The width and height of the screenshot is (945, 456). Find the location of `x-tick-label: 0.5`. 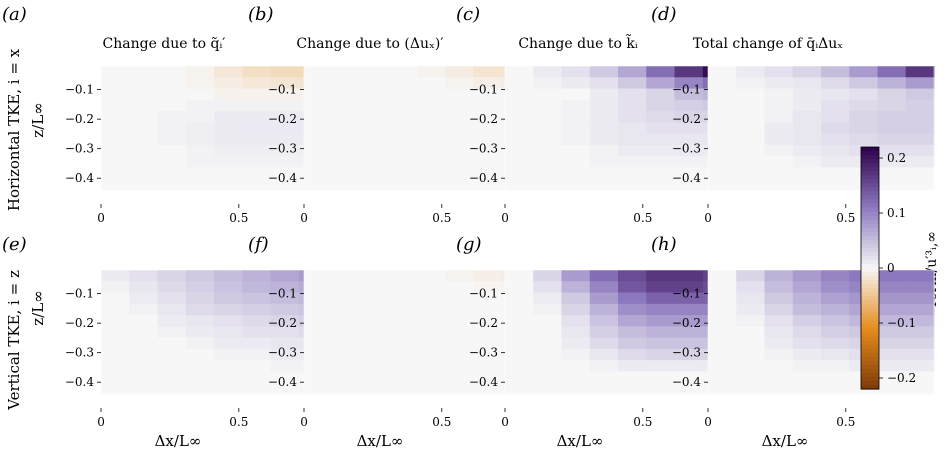

x-tick-label: 0.5 is located at coordinates (441, 218).